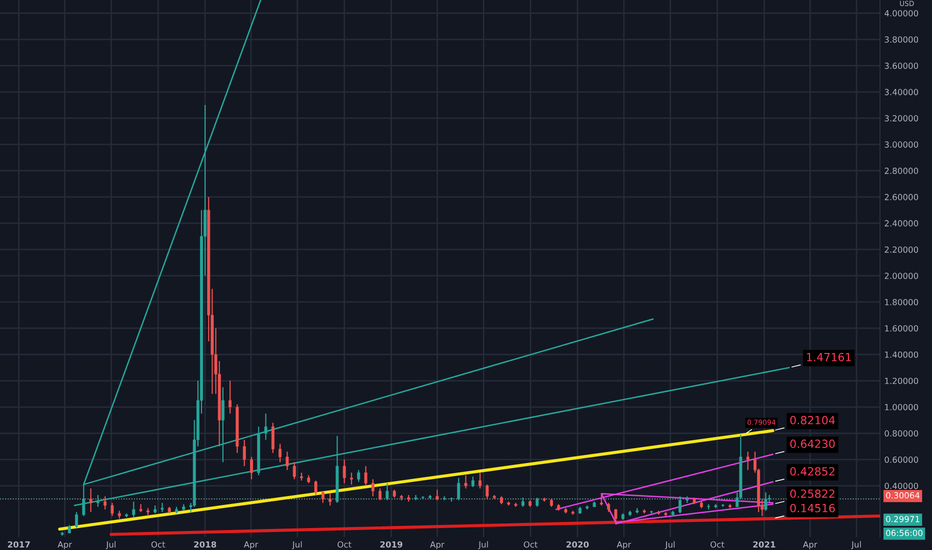  Describe the element at coordinates (901, 118) in the screenshot. I see `y-tick-label: 3.20000` at that location.